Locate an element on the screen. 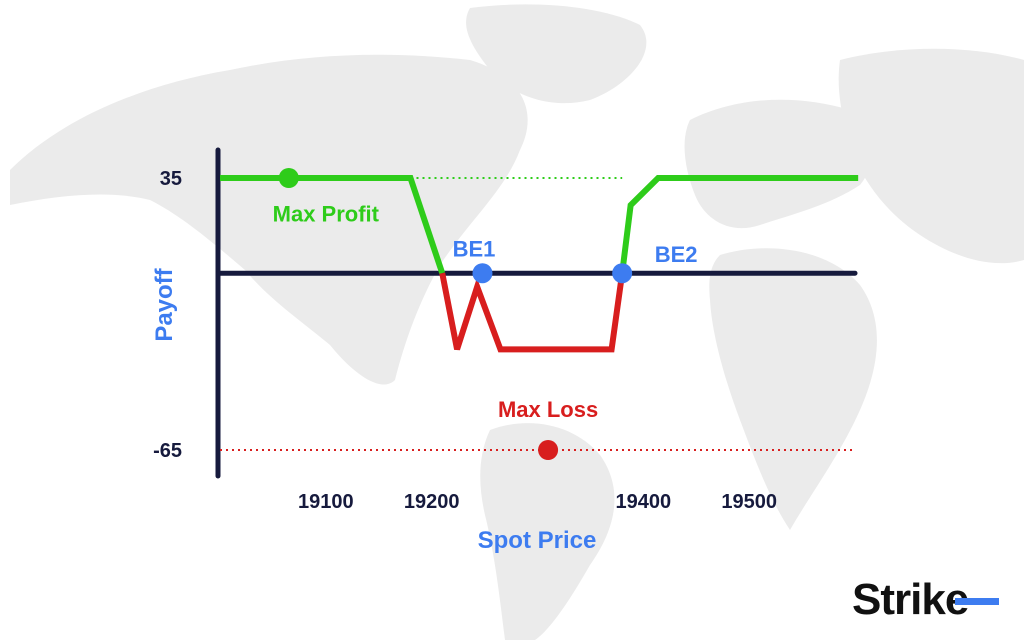  x-tick-label: 19100 is located at coordinates (326, 502).